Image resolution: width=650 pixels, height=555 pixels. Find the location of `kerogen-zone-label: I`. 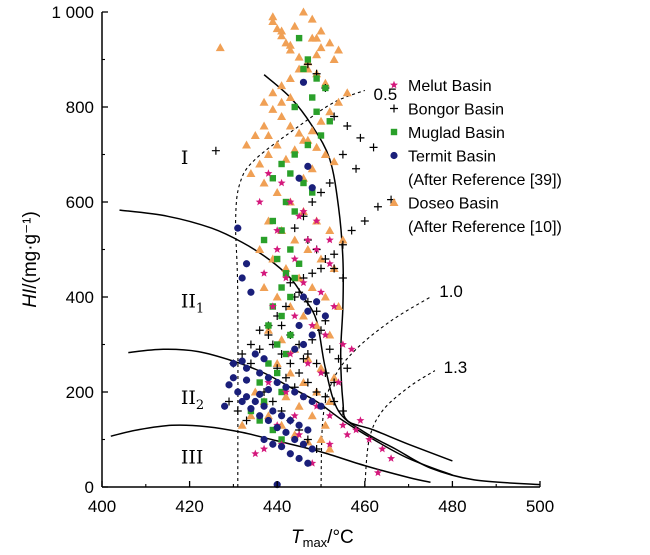

kerogen-zone-label: I is located at coordinates (185, 158).